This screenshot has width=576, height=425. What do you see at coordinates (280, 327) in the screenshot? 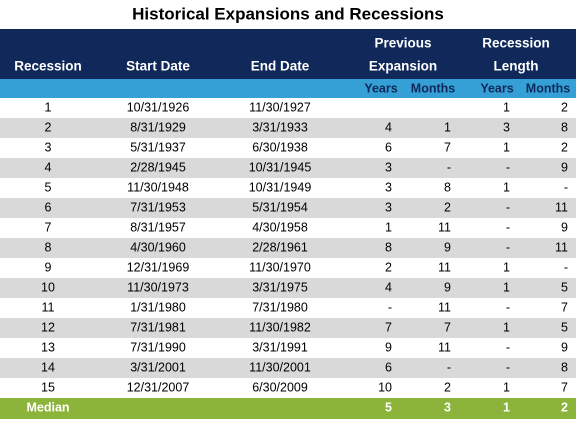
I see `table-cell: 11/30/1982` at bounding box center [280, 327].